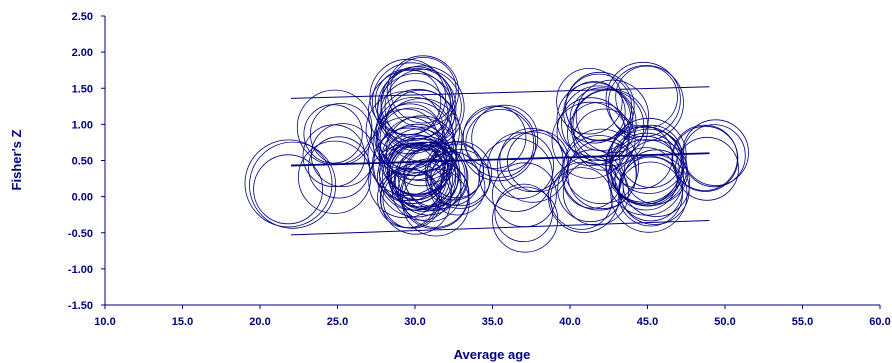 This screenshot has width=892, height=363. I want to click on regression-line-lower, so click(500, 227).